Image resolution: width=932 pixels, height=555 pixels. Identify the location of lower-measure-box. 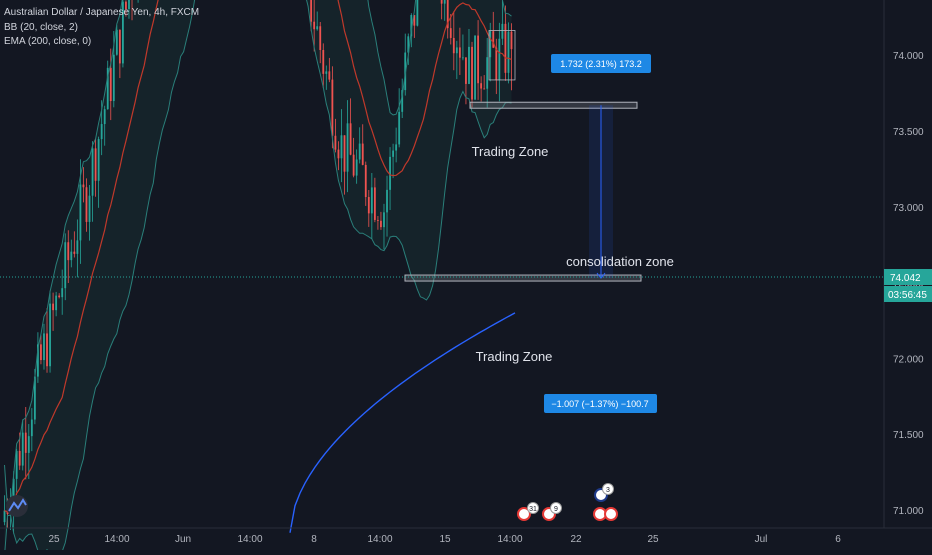
(600, 403).